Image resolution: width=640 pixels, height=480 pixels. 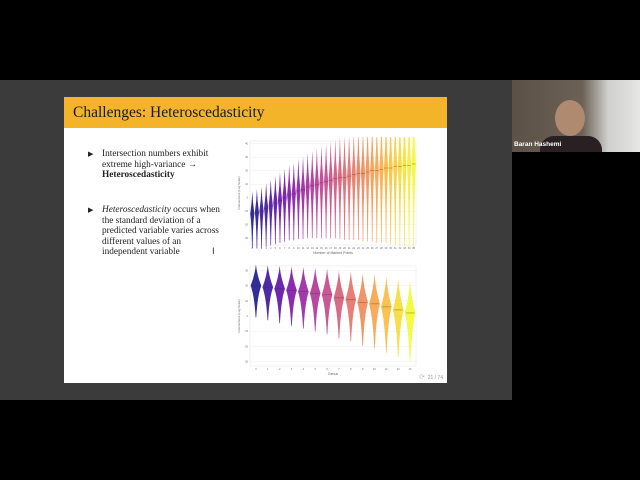 What do you see at coordinates (372, 248) in the screenshot?
I see `x-tick-label: 26` at bounding box center [372, 248].